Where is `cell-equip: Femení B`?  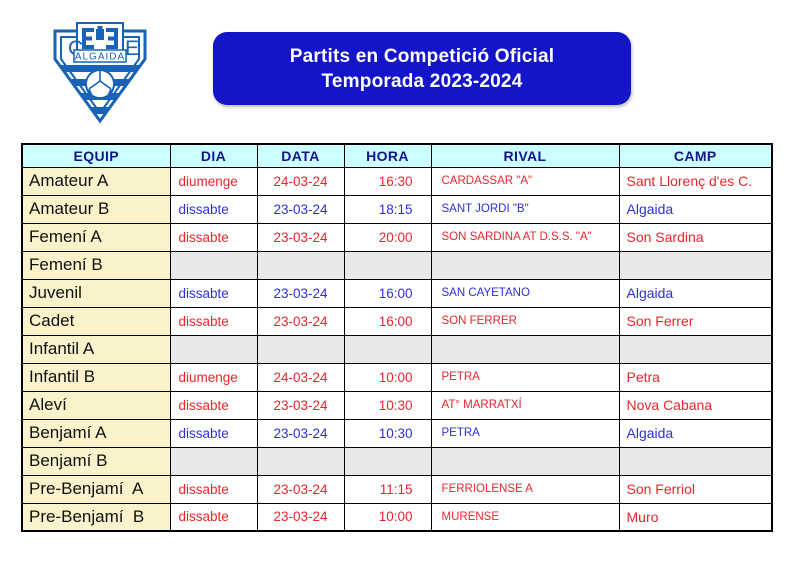
cell-equip: Femení B is located at coordinates (96, 265).